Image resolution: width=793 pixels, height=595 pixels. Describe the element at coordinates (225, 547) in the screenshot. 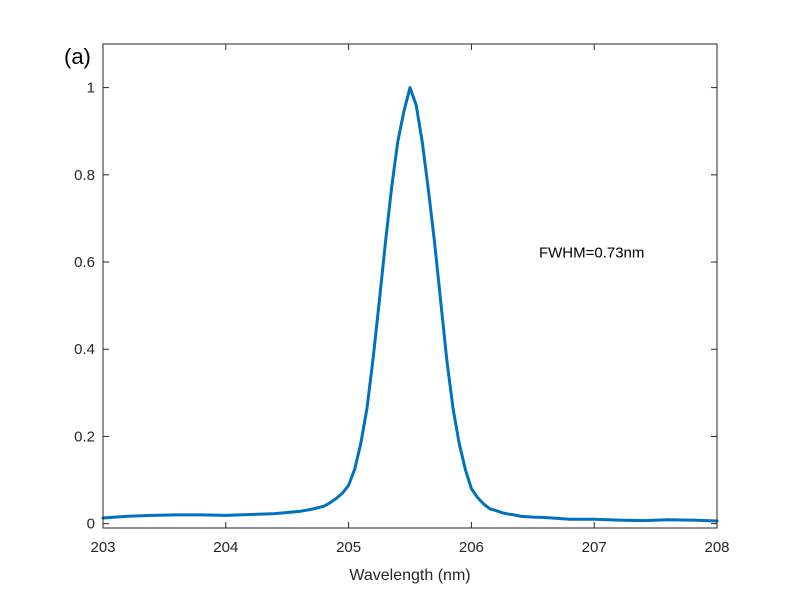

I see `x-tick-label: 204` at that location.